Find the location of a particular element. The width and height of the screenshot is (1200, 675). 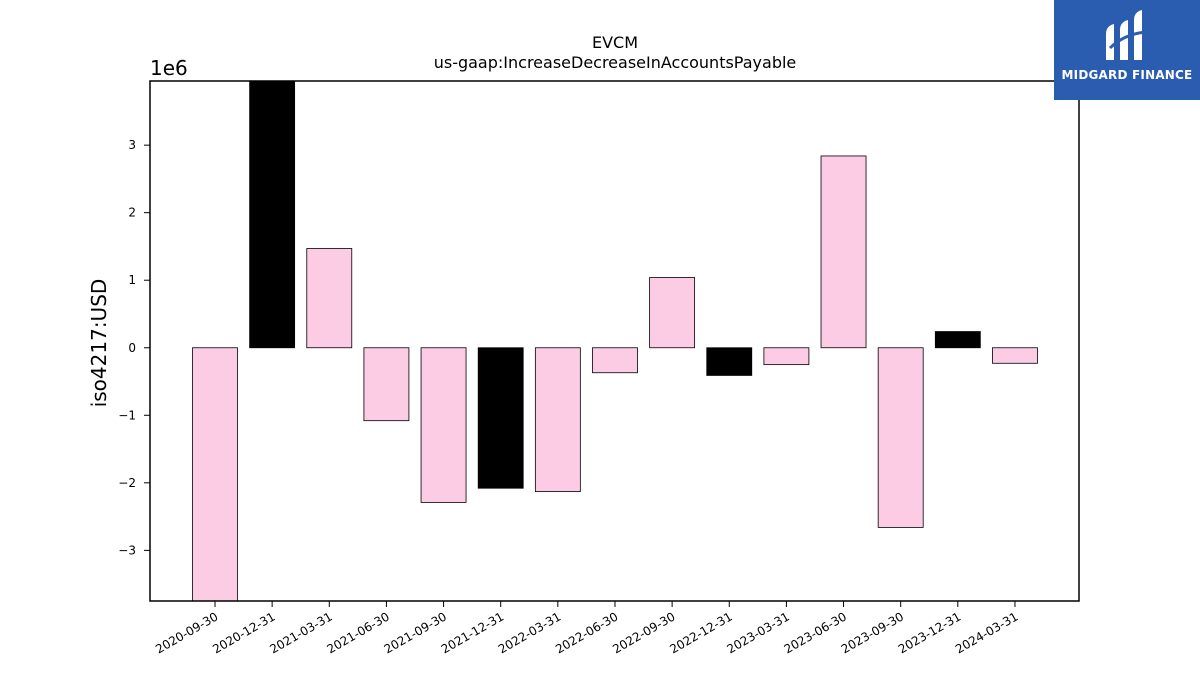

brand-logo: MIDGARD FINANCE is located at coordinates (1127, 50).